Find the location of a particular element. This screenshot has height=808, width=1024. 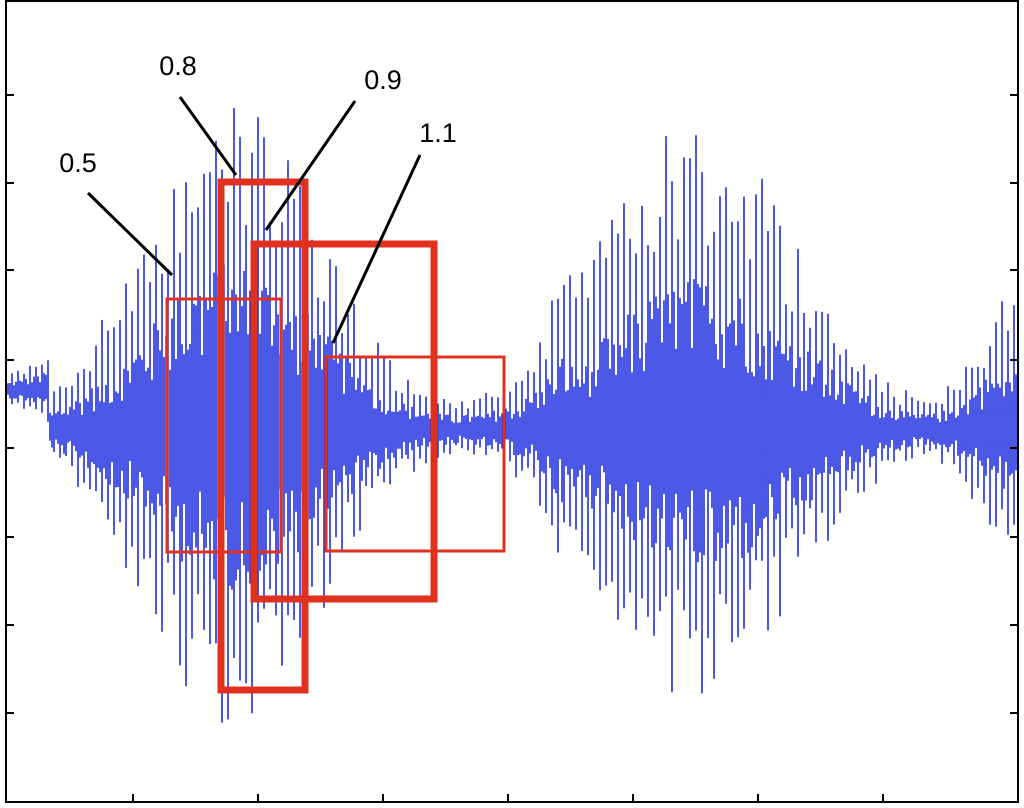

box-label: 0.9 is located at coordinates (383, 80).